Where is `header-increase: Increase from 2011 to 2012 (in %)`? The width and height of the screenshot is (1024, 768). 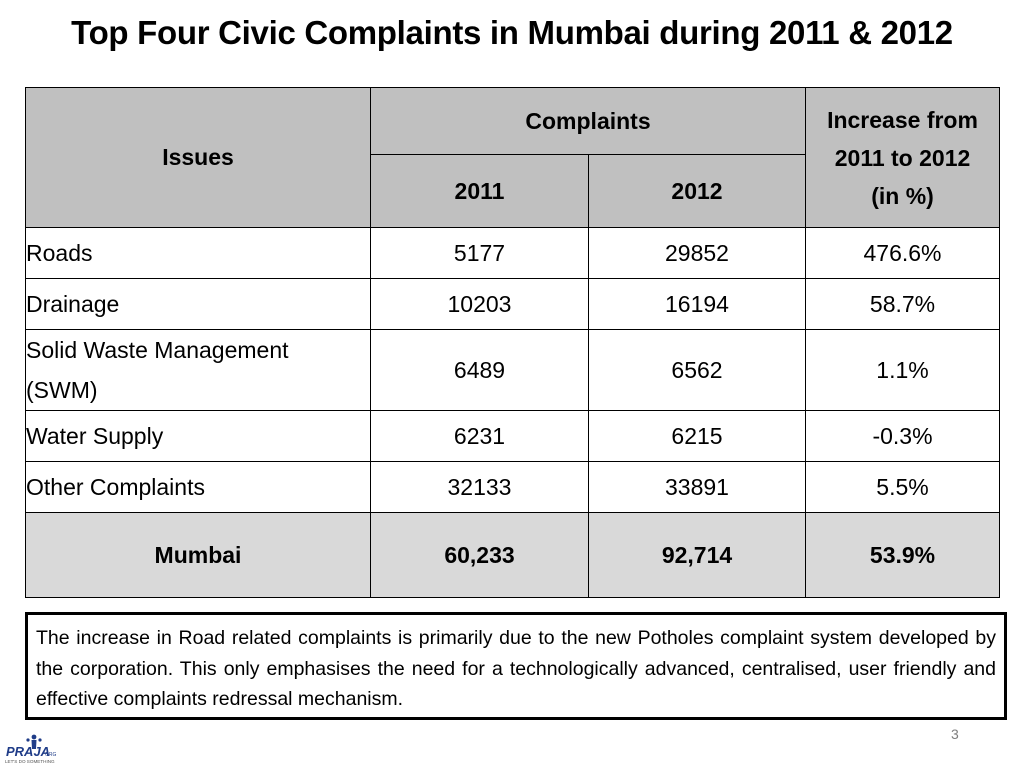 header-increase: Increase from 2011 to 2012 (in %) is located at coordinates (903, 157).